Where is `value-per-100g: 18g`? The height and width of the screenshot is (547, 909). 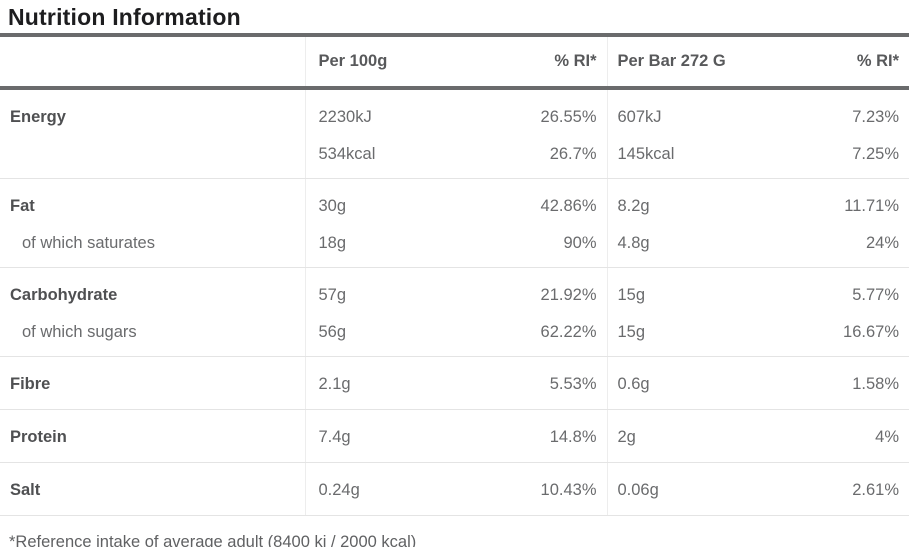
value-per-100g: 18g is located at coordinates (380, 242).